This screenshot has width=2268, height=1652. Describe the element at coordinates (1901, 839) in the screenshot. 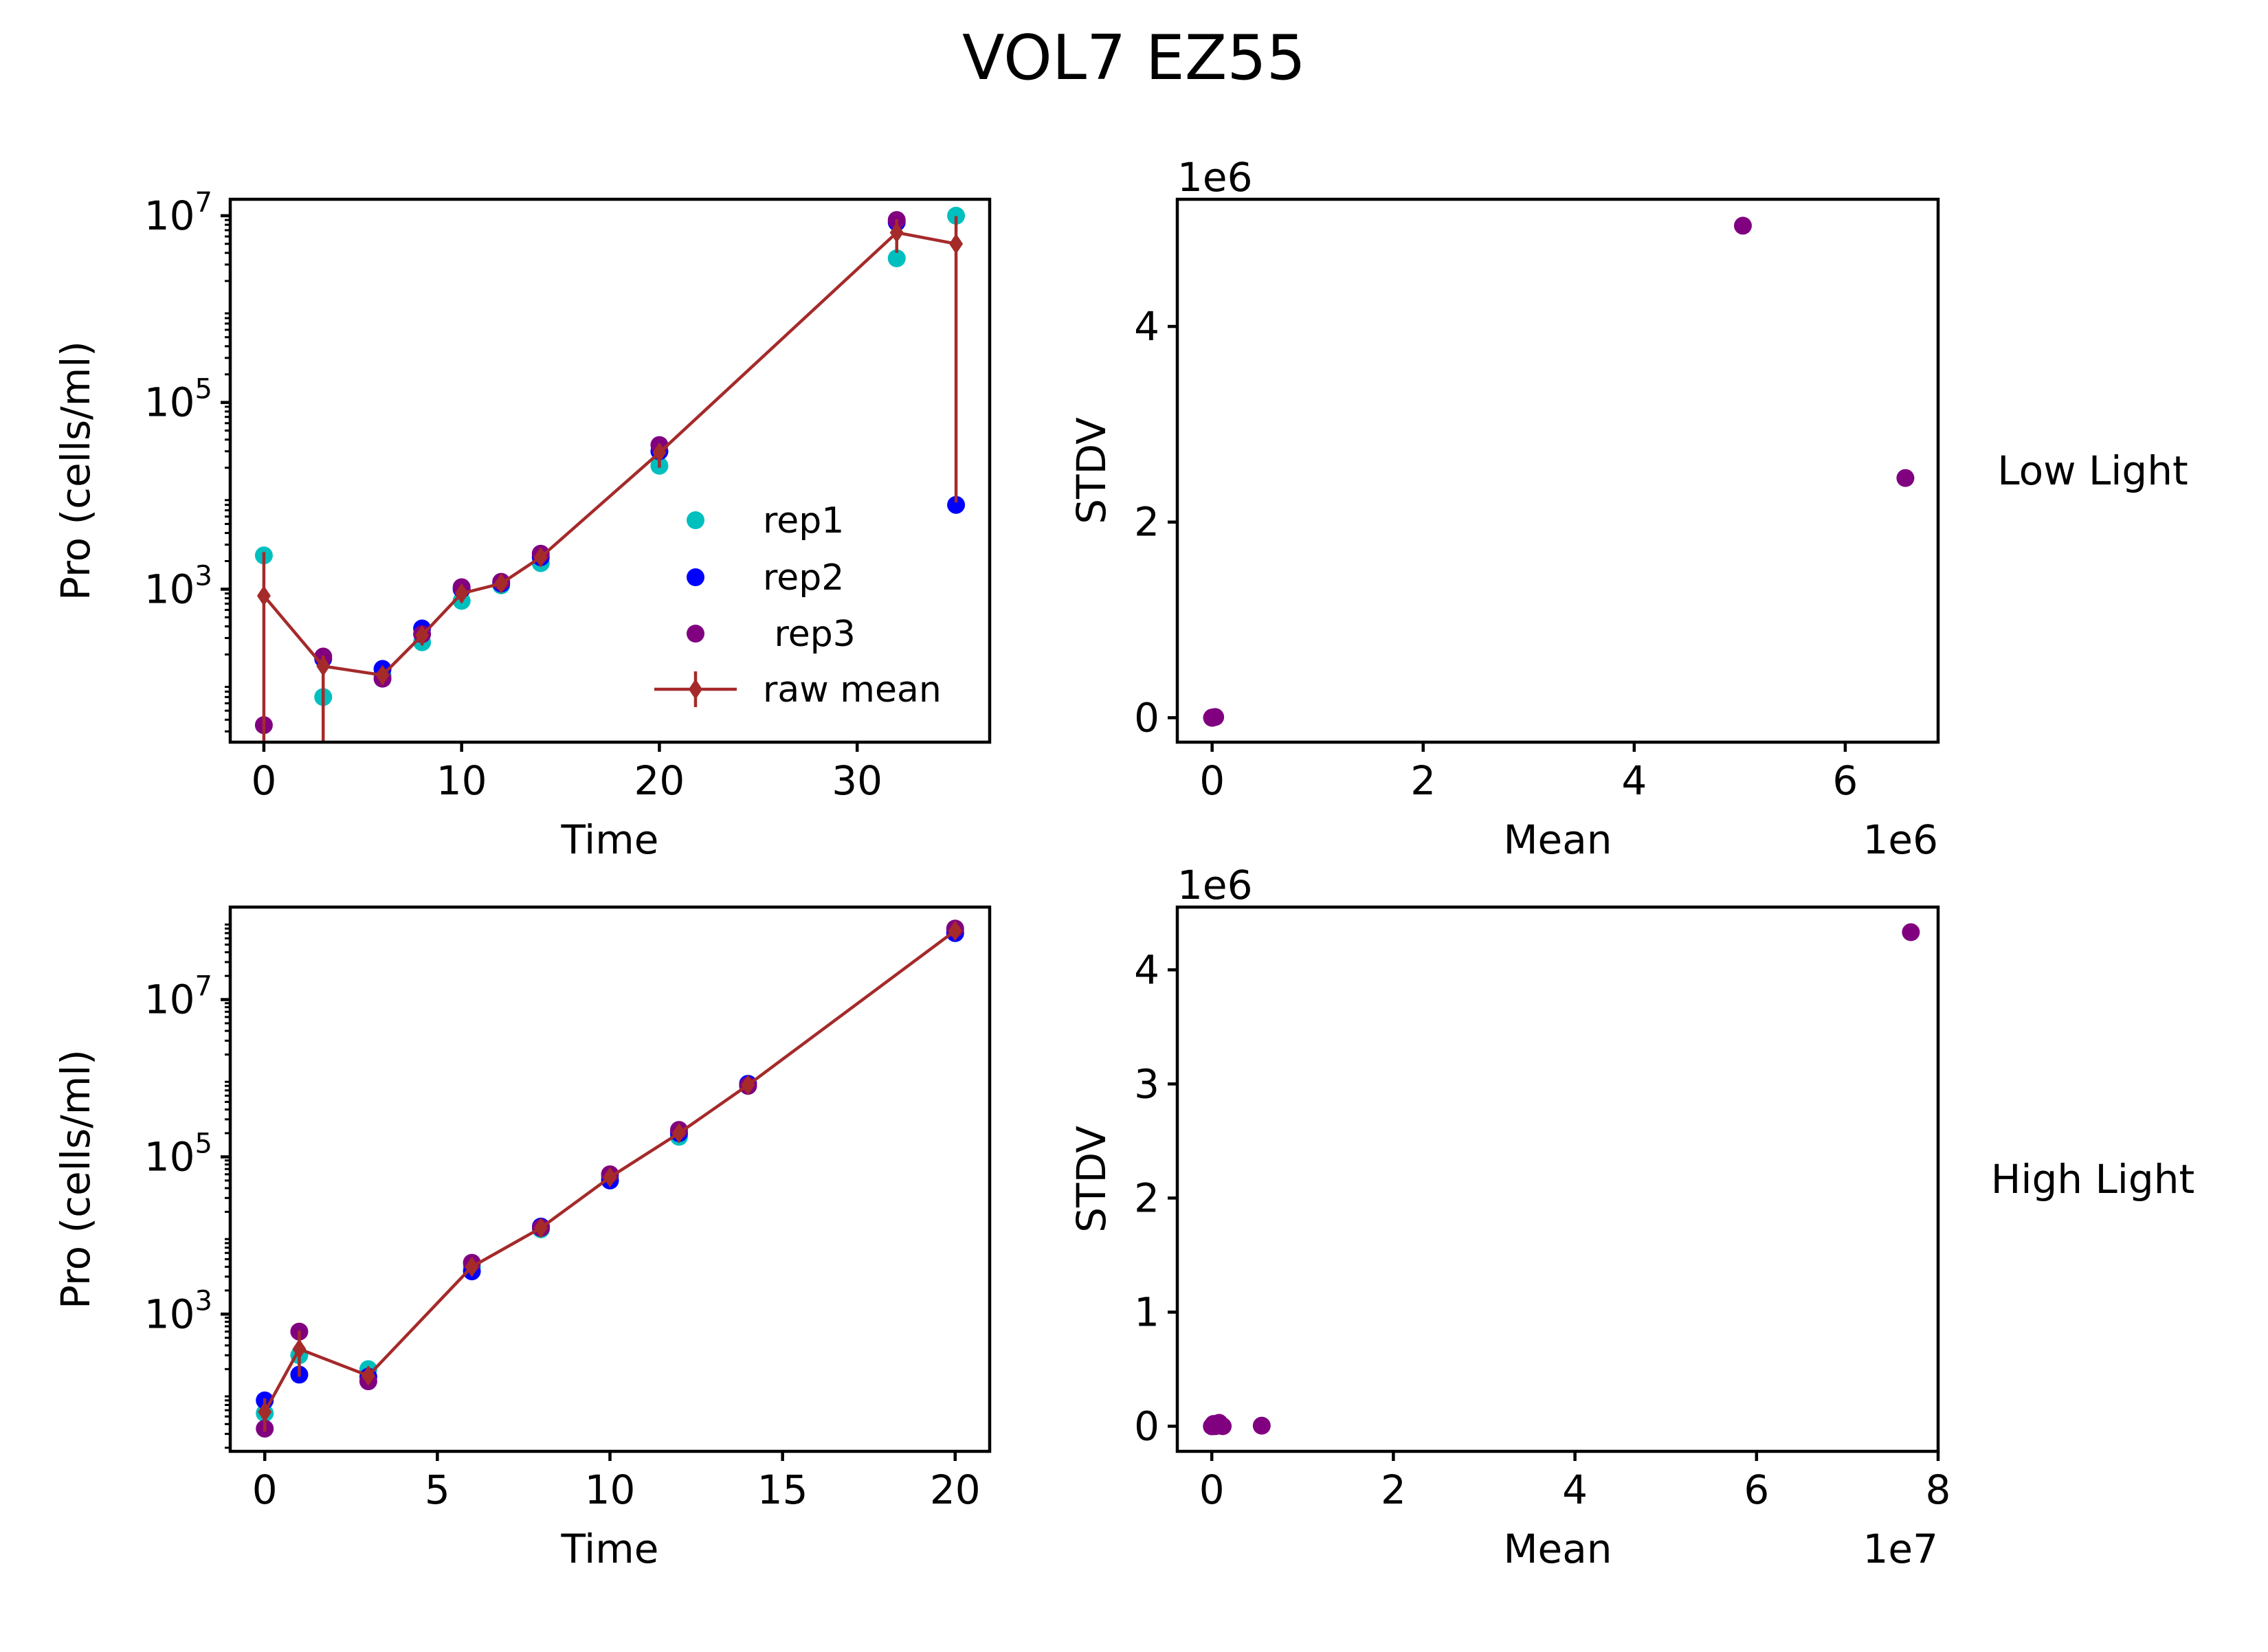

I see `x-offset-text: 1e6` at that location.